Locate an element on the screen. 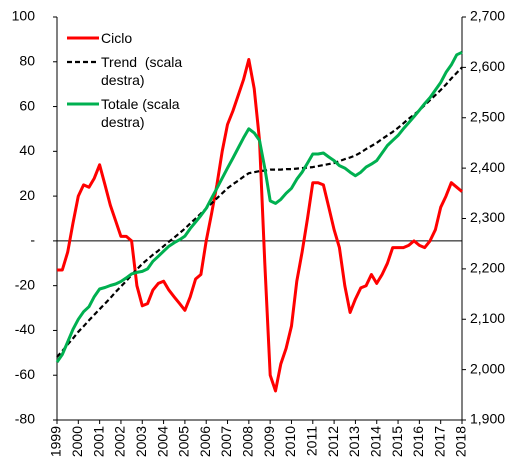  x-tick-label: 2006 is located at coordinates (205, 441).